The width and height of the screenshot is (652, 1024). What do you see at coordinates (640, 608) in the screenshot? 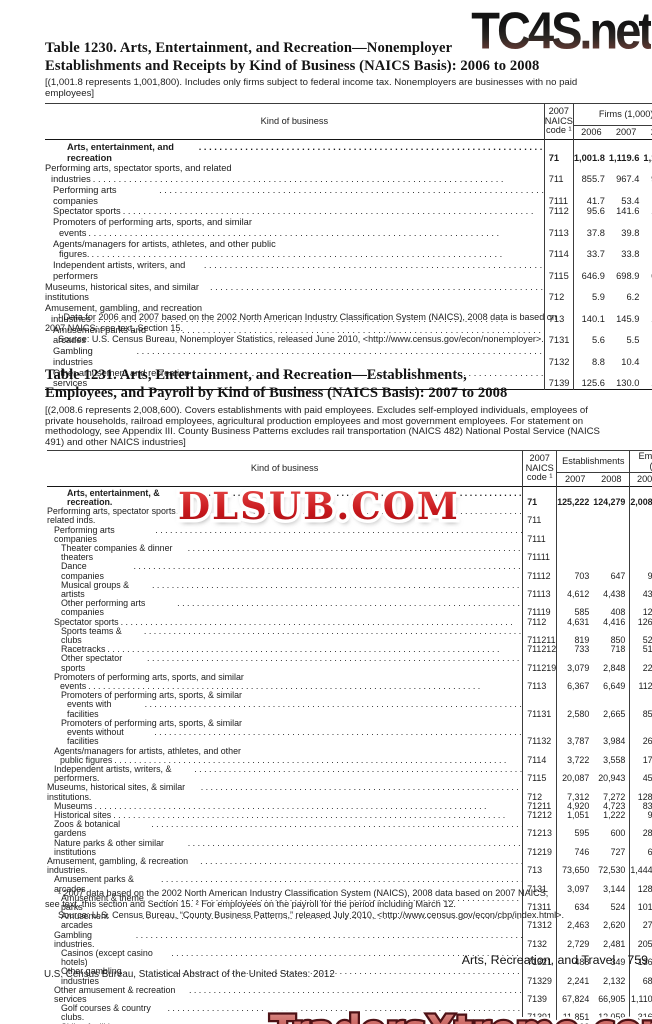
I see `value-cell: 12.0` at bounding box center [640, 608].